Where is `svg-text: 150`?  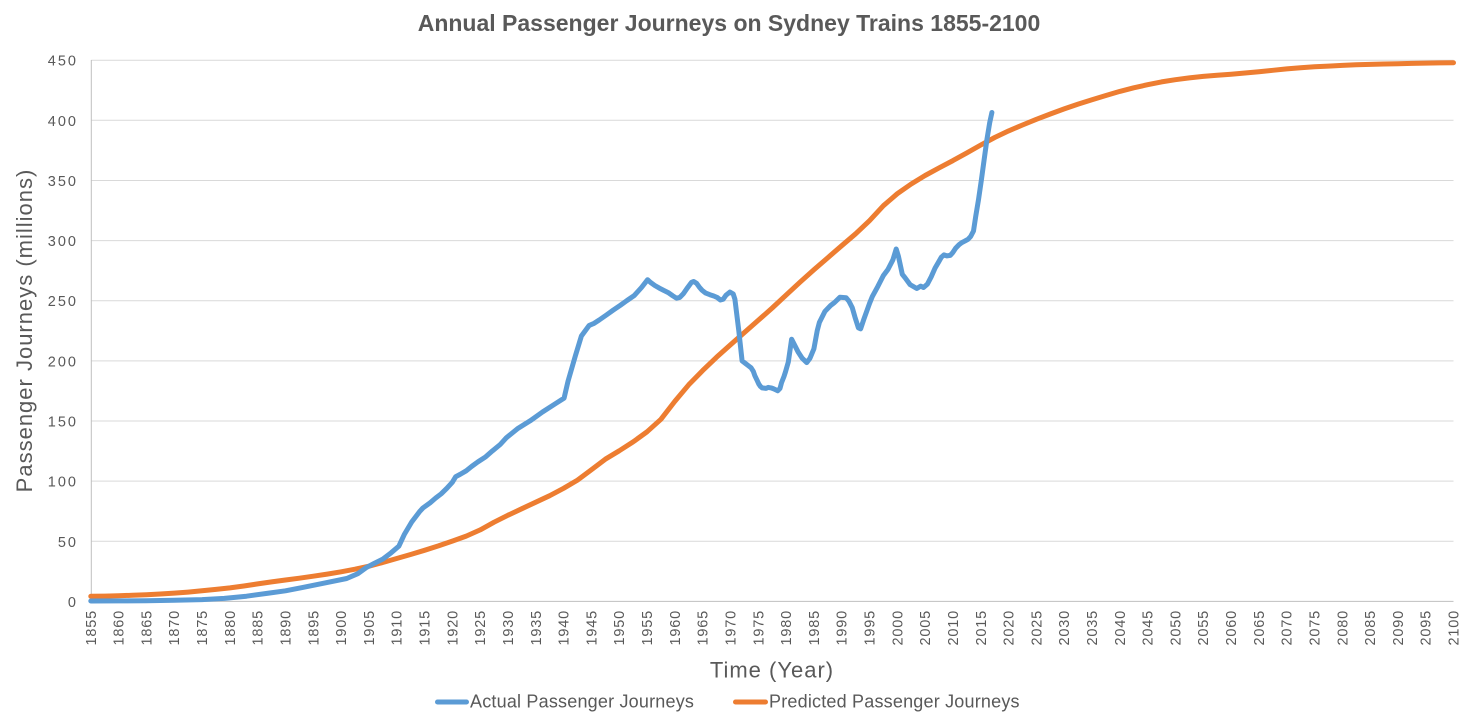
svg-text: 150 is located at coordinates (63, 423).